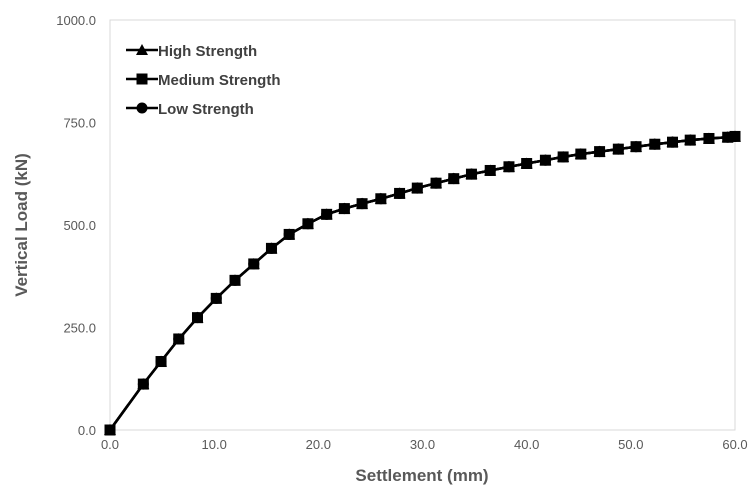 This screenshot has width=748, height=491. I want to click on legend-label: Medium Strength, so click(219, 80).